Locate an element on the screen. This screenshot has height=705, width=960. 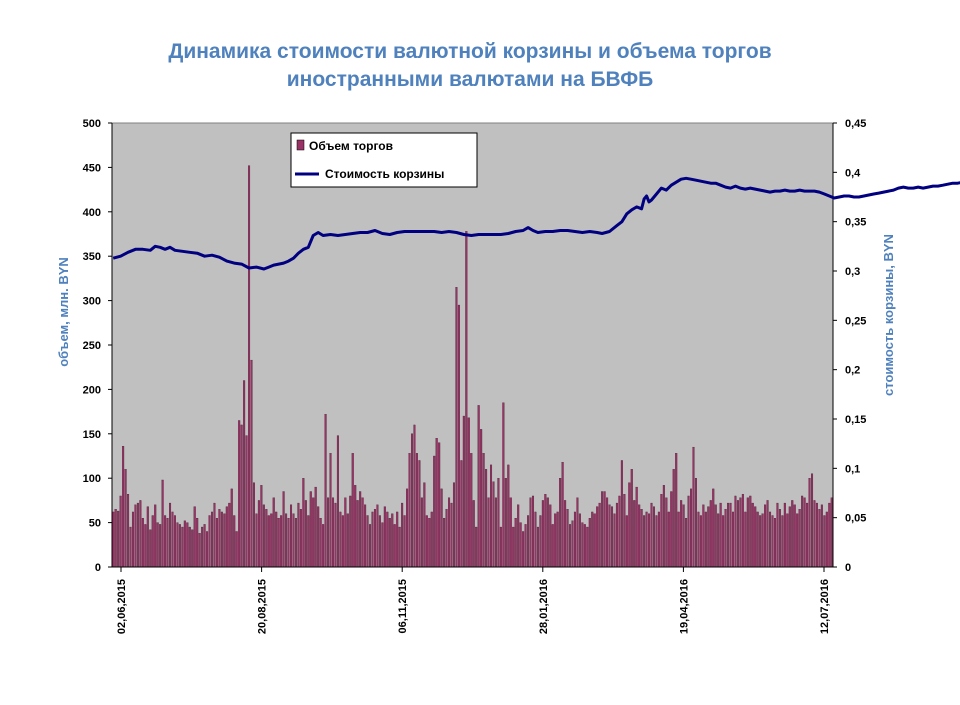
legend-volume-label: Объем торгов is located at coordinates (351, 146).